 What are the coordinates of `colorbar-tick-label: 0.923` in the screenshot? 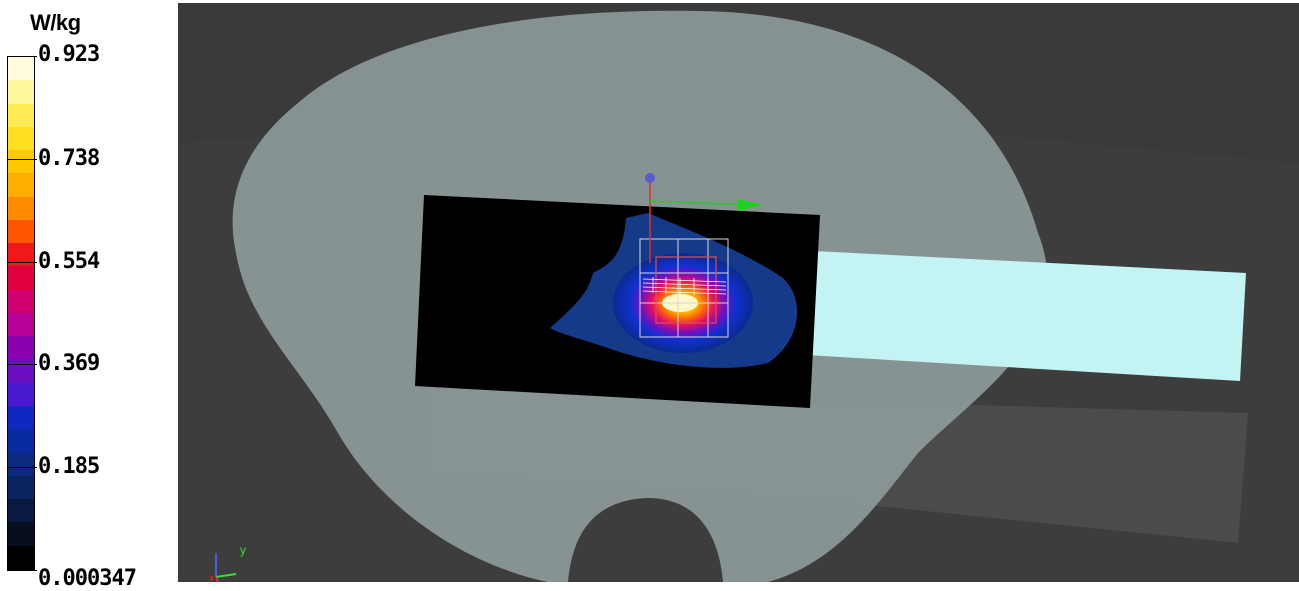 It's located at (69, 54).